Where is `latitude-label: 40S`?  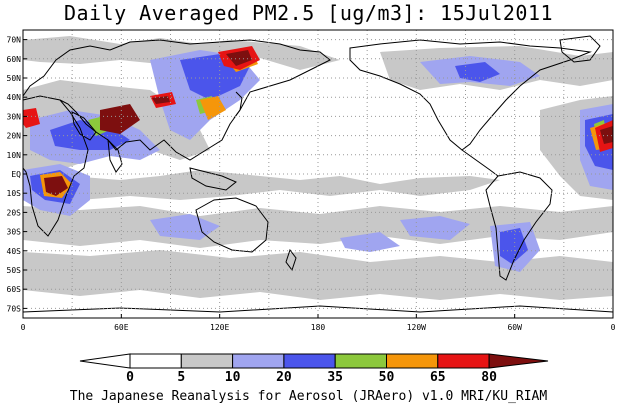 latitude-label: 40S is located at coordinates (14, 251).